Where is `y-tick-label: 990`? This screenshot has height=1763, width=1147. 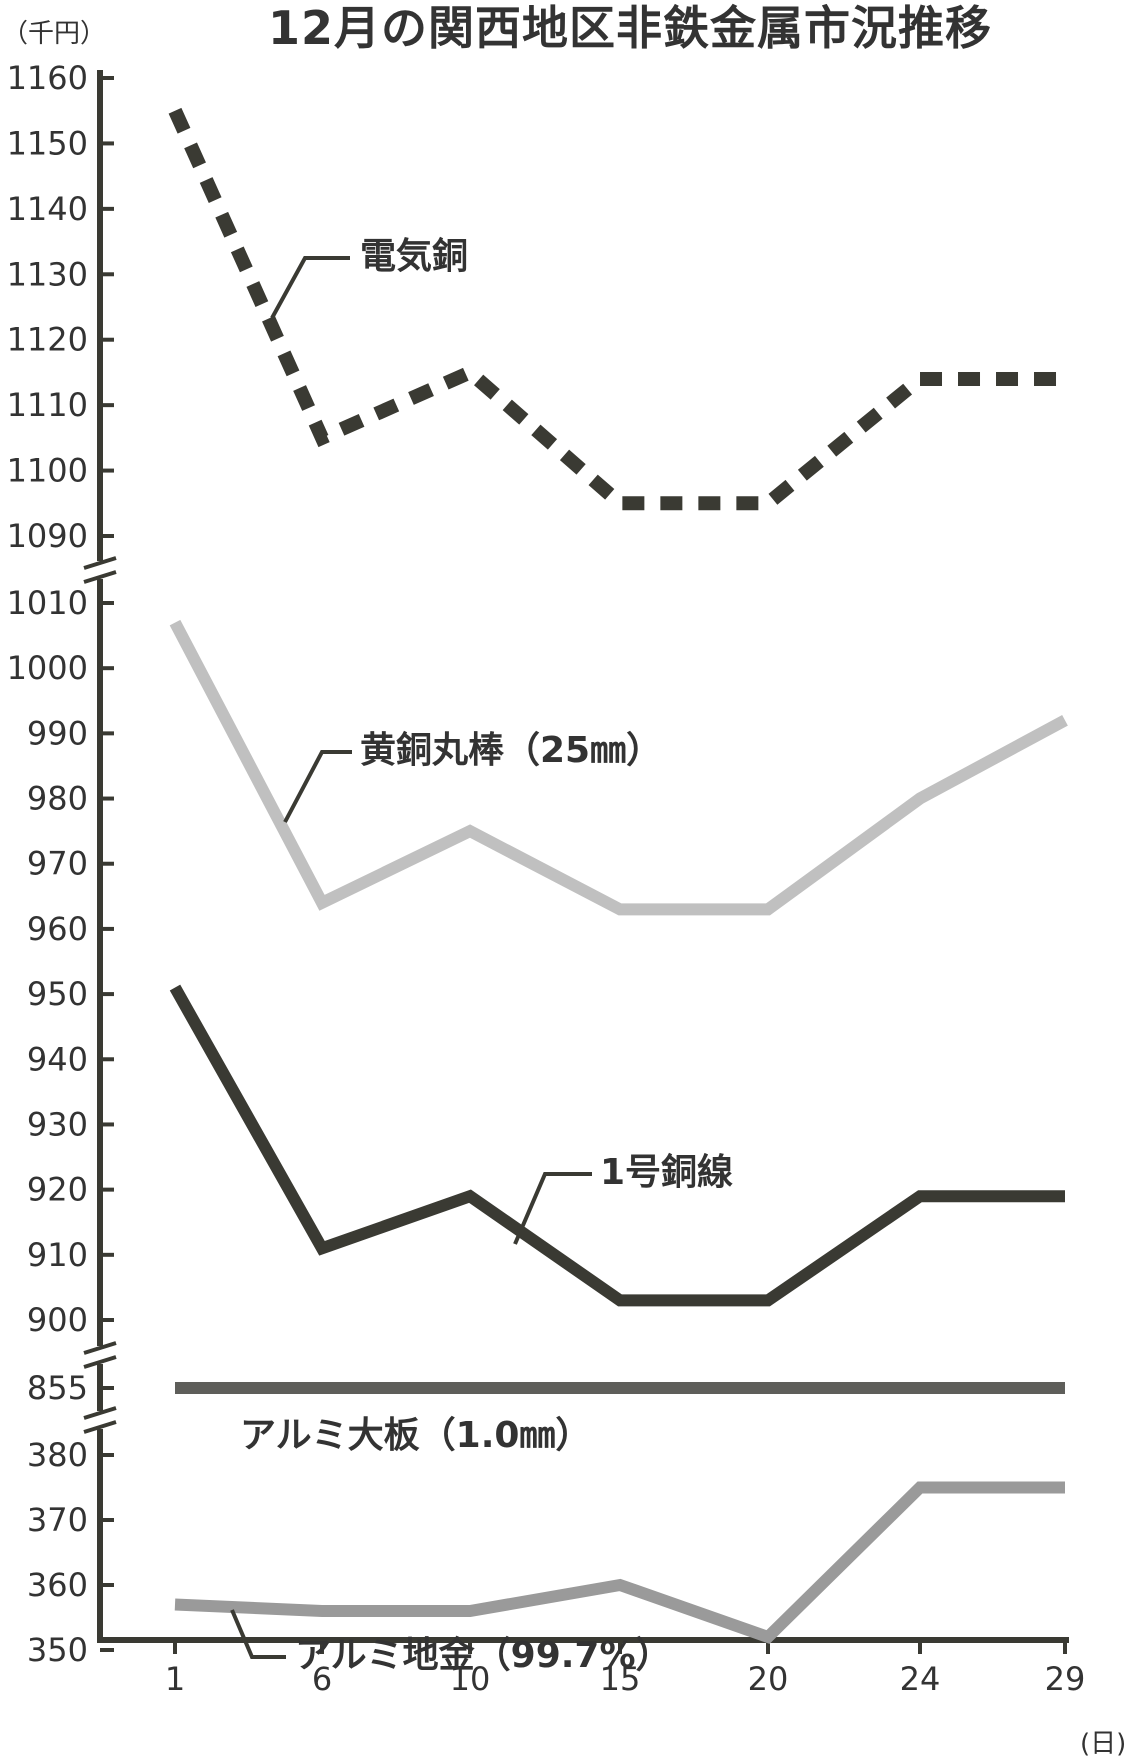
y-tick-label: 990 is located at coordinates (57, 733).